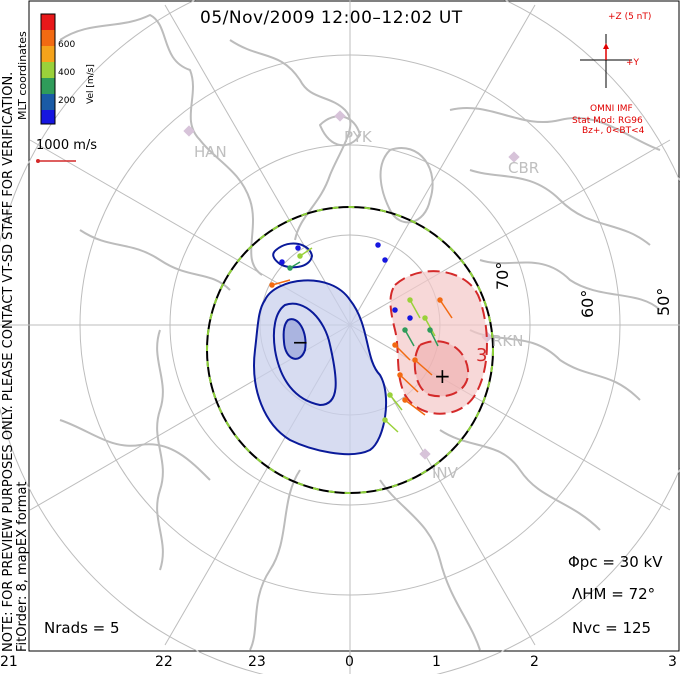  What do you see at coordinates (606, 46) in the screenshot?
I see `imf-vector-head` at bounding box center [606, 46].